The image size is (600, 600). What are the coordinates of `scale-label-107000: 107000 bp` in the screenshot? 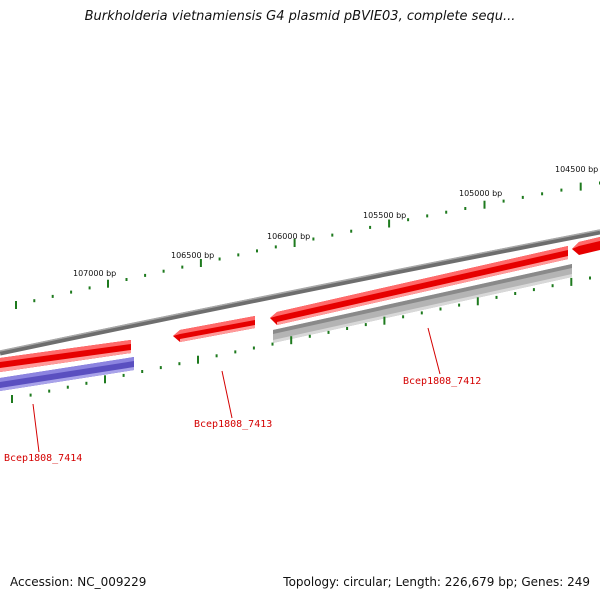 It's located at (94, 273).